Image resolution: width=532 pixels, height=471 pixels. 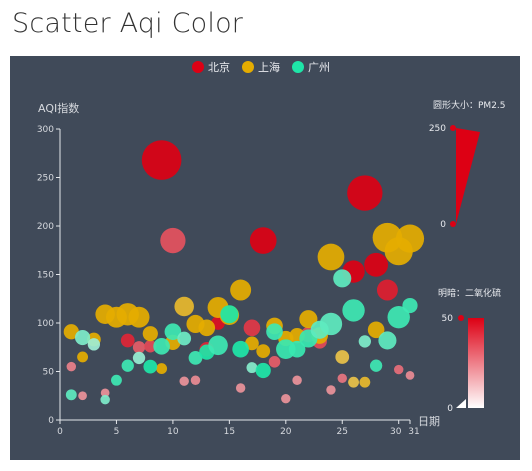 What do you see at coordinates (173, 432) in the screenshot?
I see `x-tick-label: 10` at bounding box center [173, 432].